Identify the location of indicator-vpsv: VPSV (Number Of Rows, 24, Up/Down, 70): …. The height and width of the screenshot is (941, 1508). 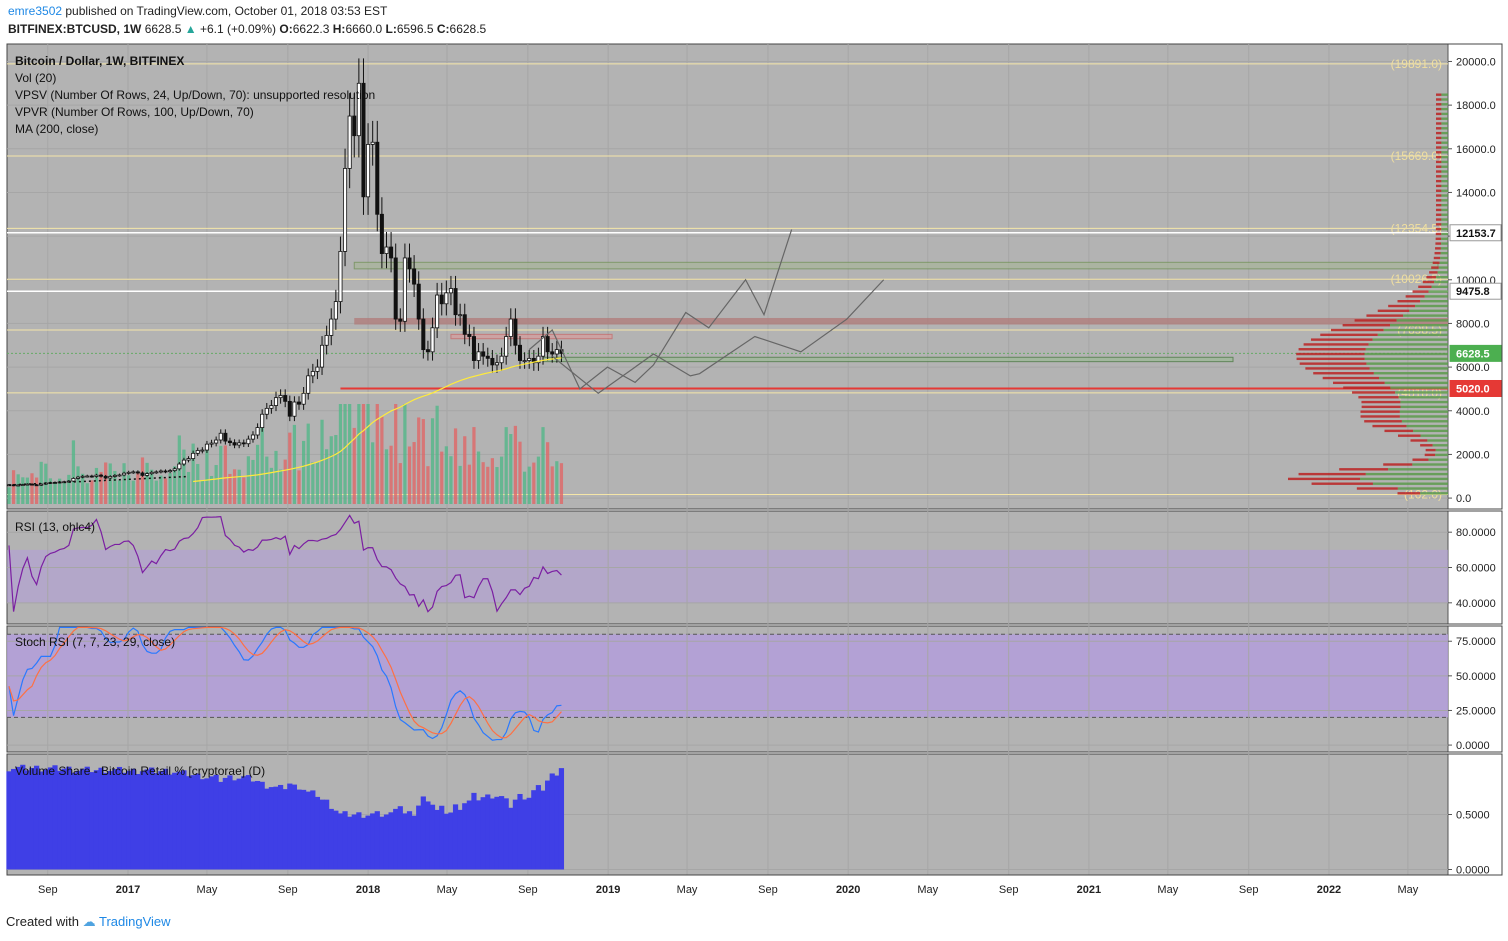
(195, 95).